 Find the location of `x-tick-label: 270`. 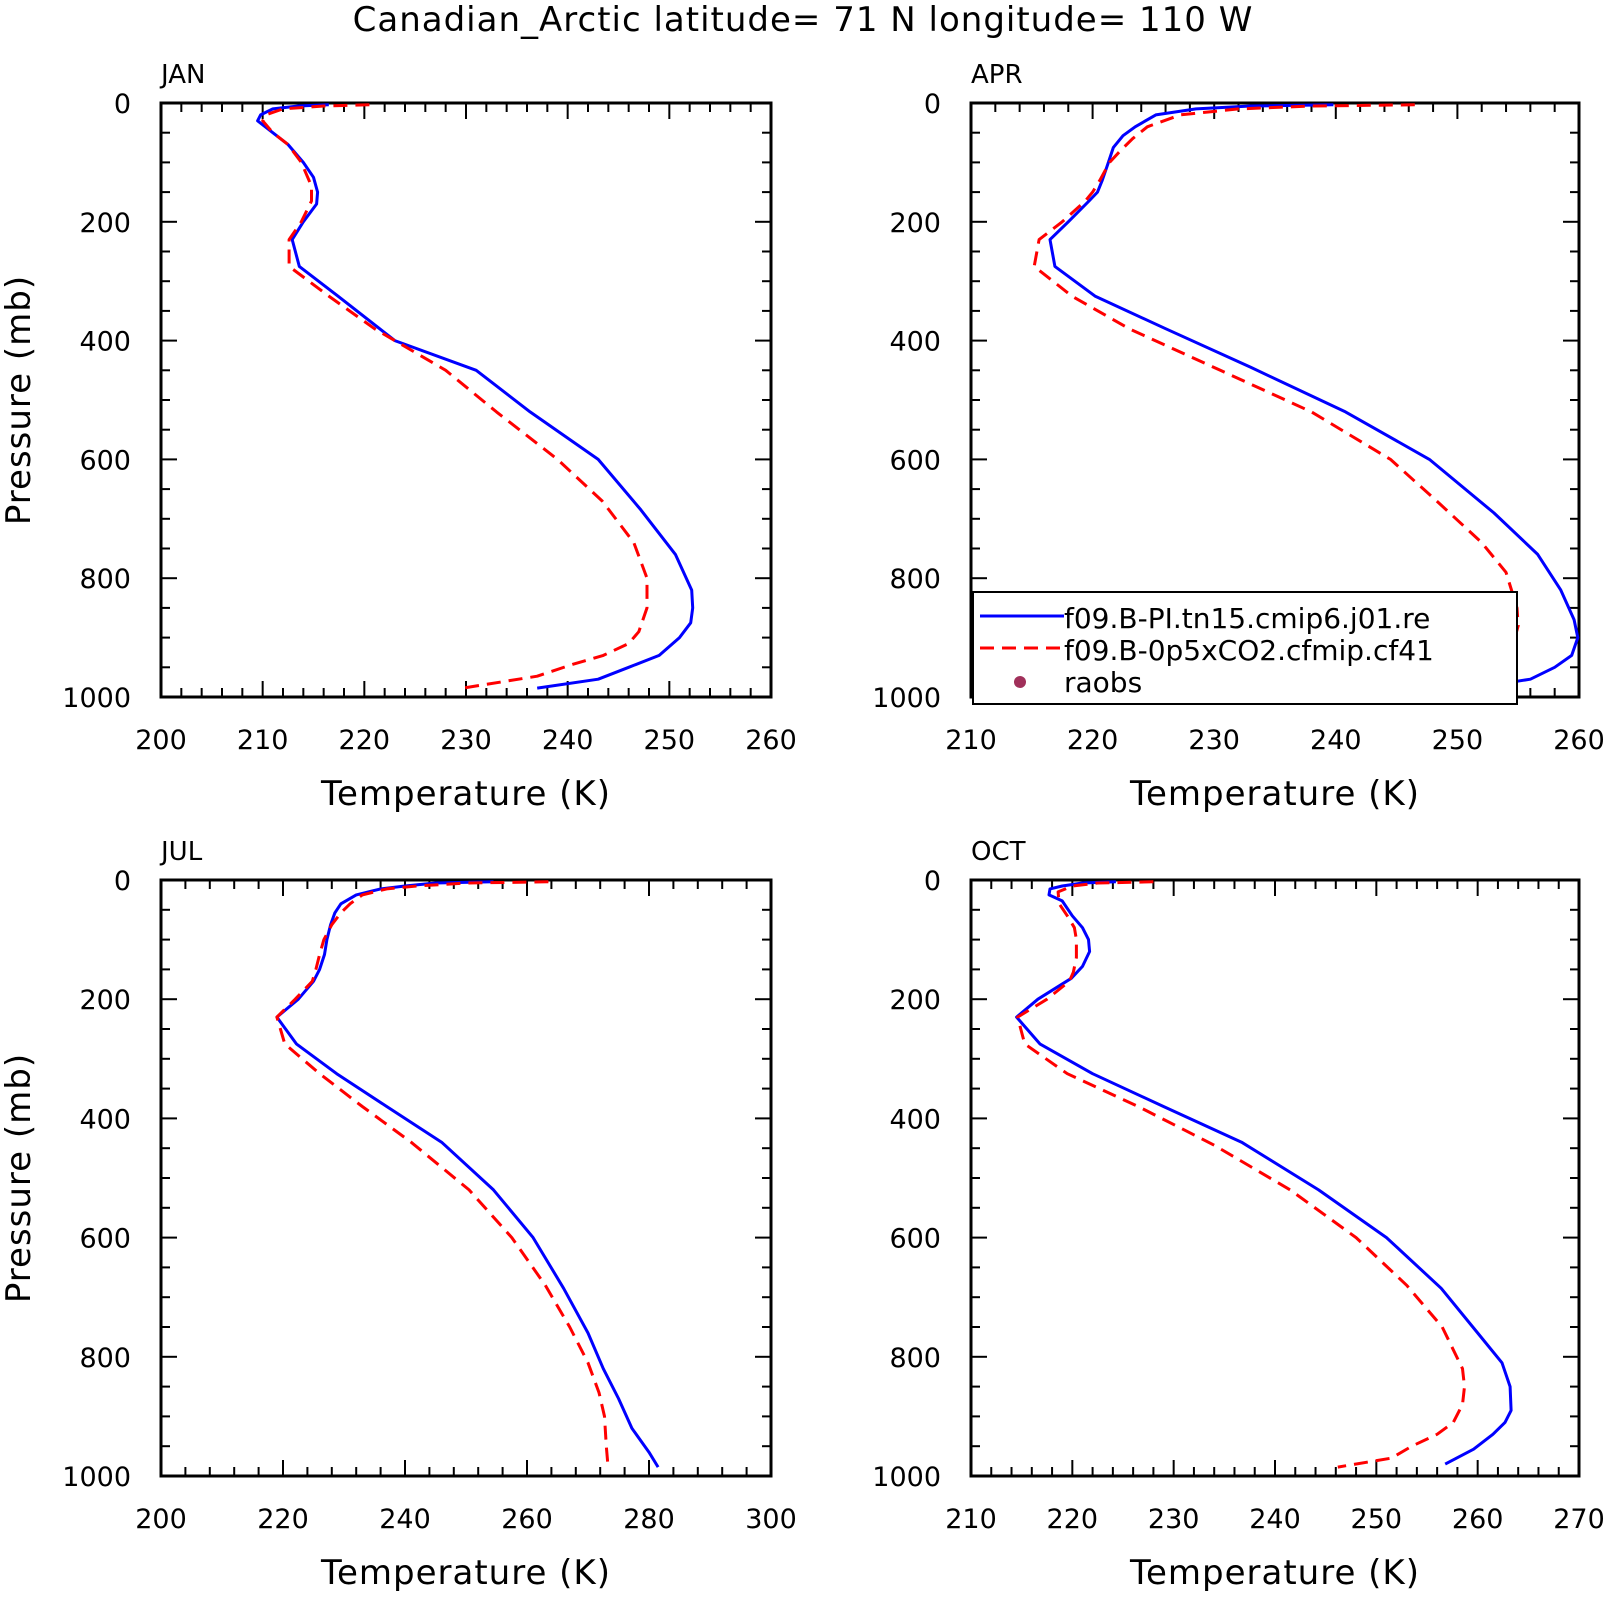

x-tick-label: 270 is located at coordinates (1579, 1519).